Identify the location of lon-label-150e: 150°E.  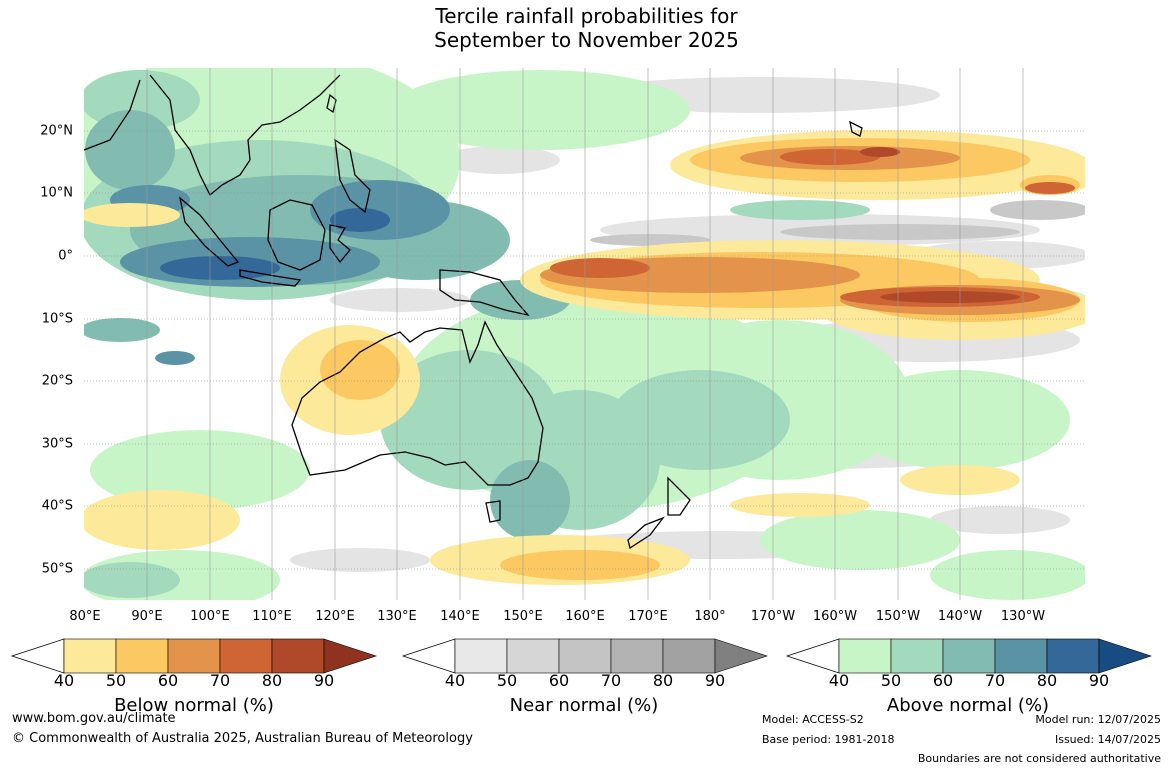
(523, 616).